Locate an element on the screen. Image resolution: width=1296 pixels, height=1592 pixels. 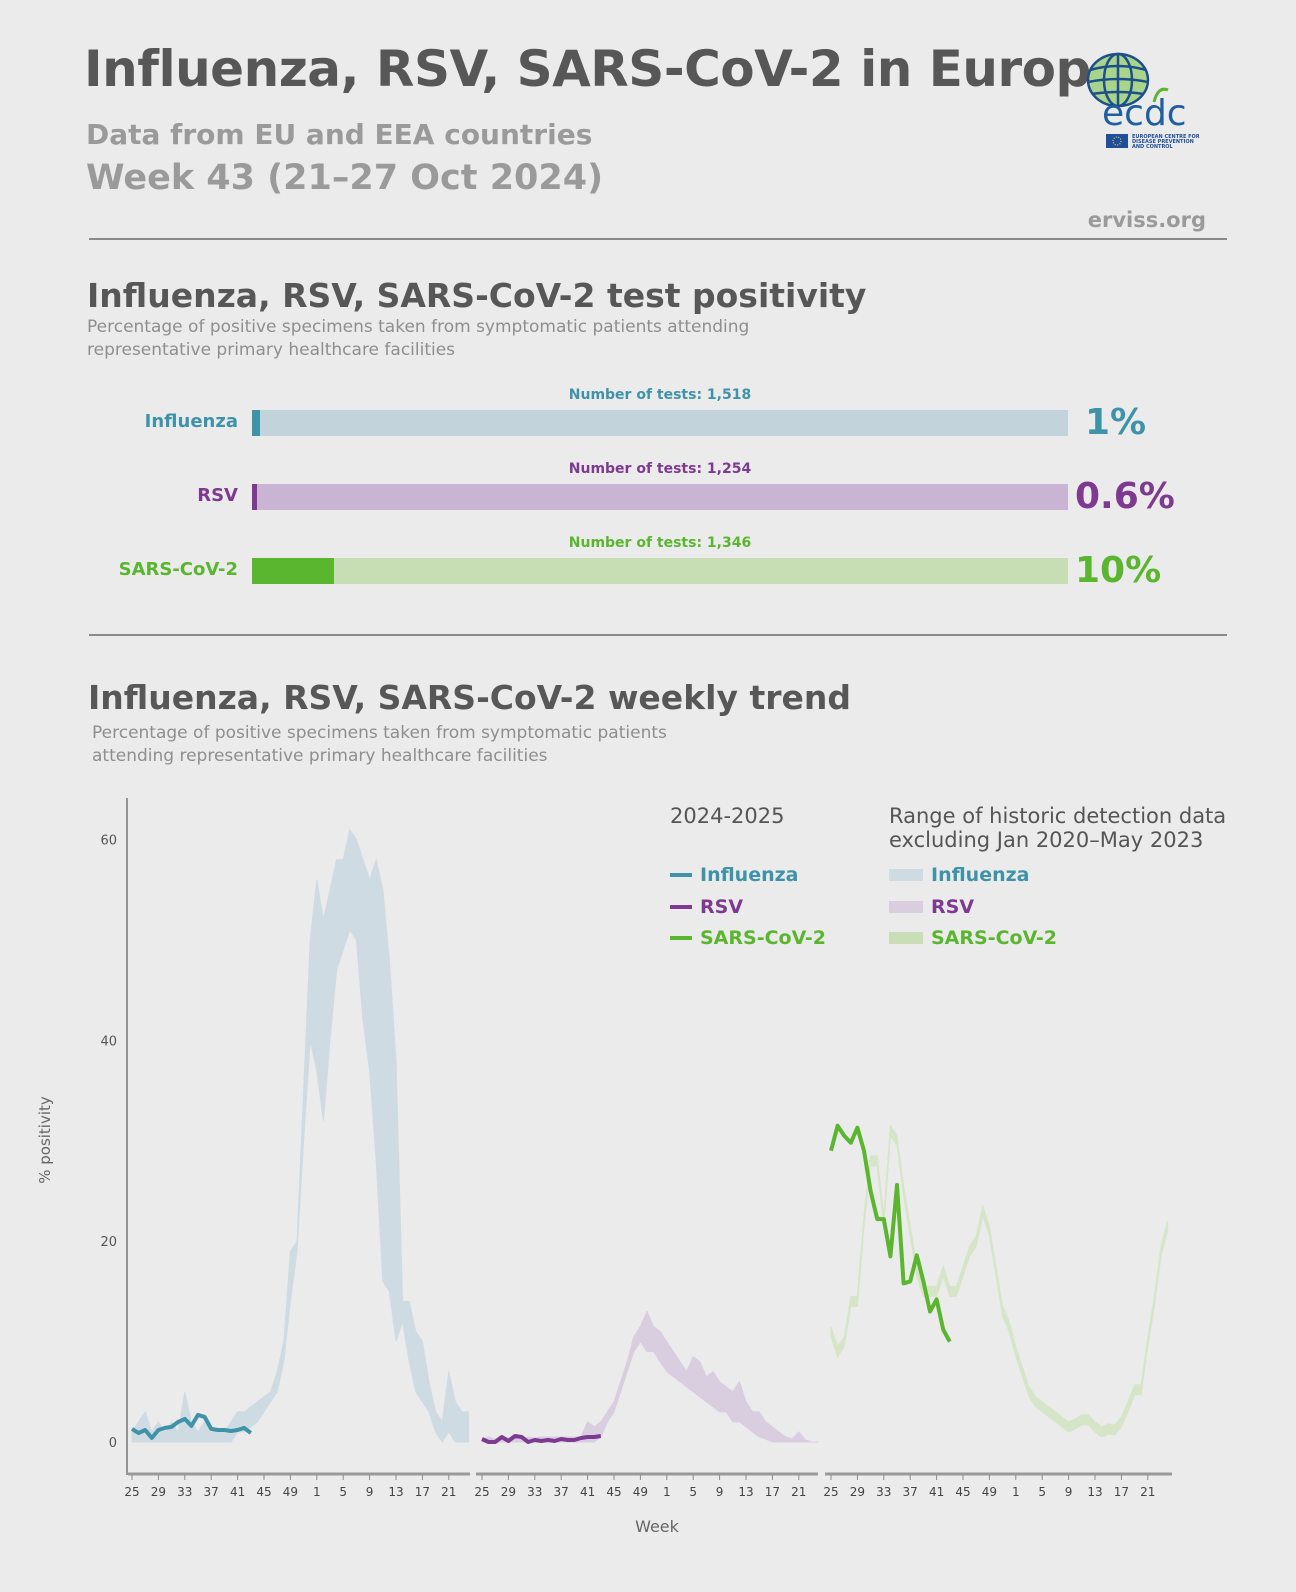
legend-range-sars-cov-2: SARS-CoV-2 is located at coordinates (973, 938).